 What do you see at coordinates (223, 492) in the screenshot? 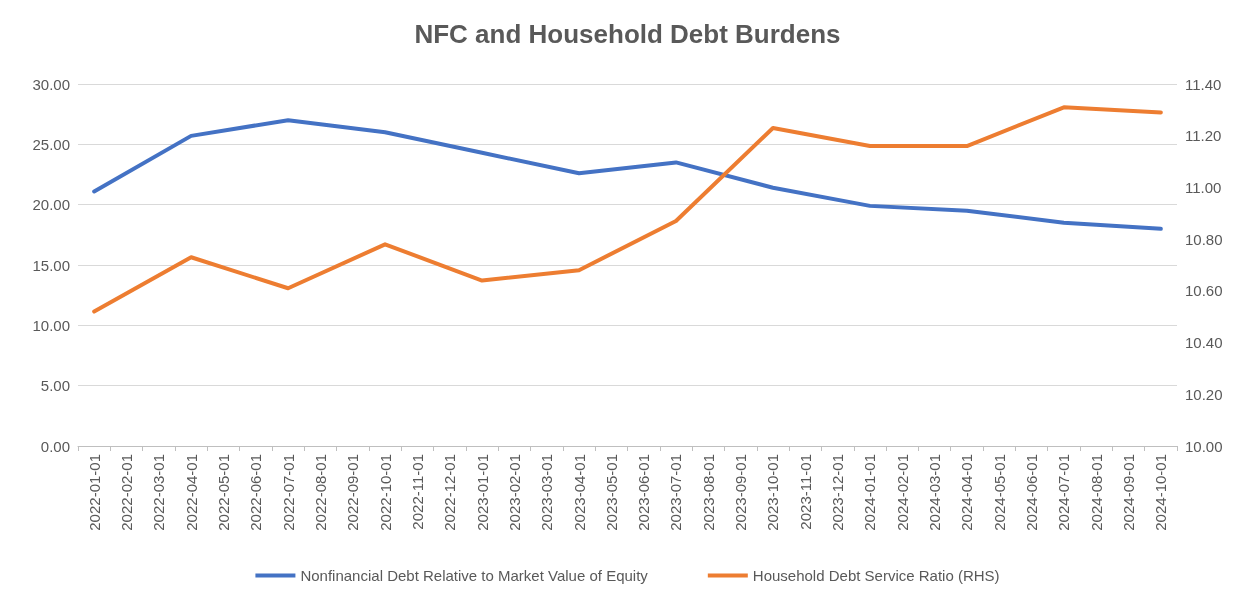
I see `x-tick-label: 2022-05-01` at bounding box center [223, 492].